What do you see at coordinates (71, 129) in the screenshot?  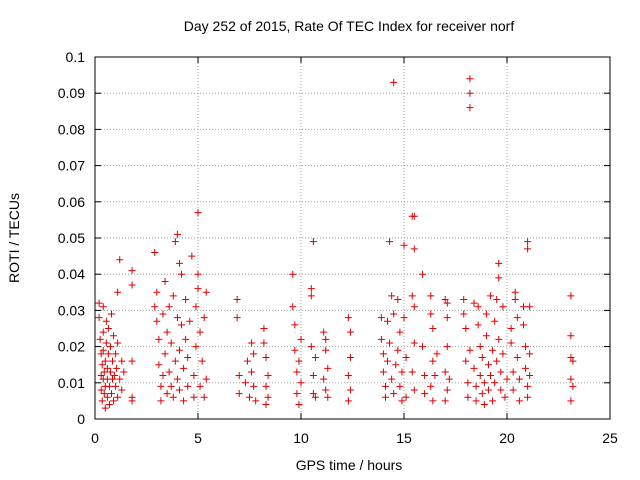 I see `y-tick-label: 0.08` at bounding box center [71, 129].